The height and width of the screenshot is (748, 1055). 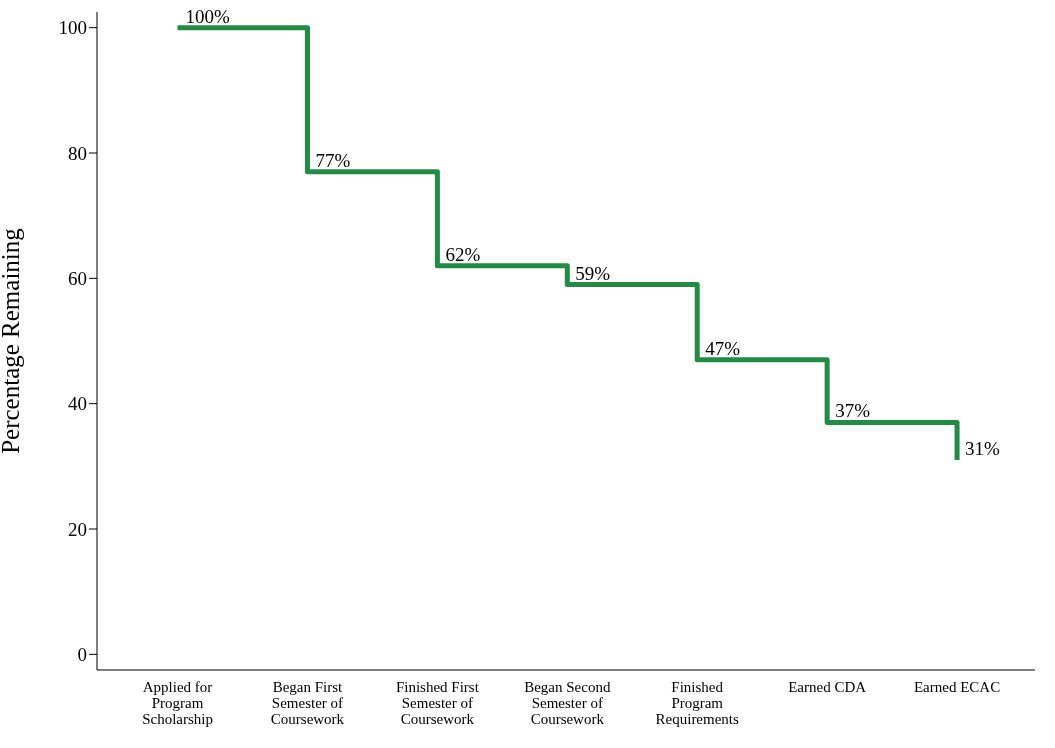 I want to click on y-tick-label: 0, so click(x=82, y=655).